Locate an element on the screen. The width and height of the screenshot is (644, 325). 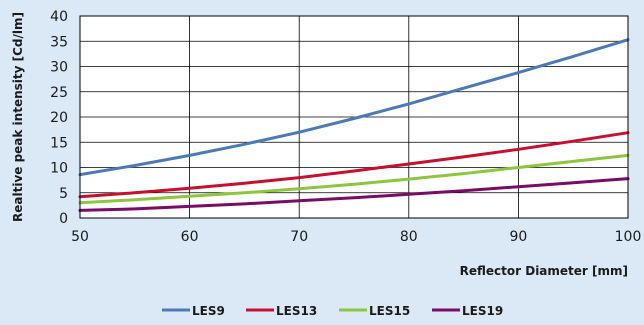
y-tick-labels: 0 5 10 15 20 25 30 35 40 is located at coordinates (59, 118).